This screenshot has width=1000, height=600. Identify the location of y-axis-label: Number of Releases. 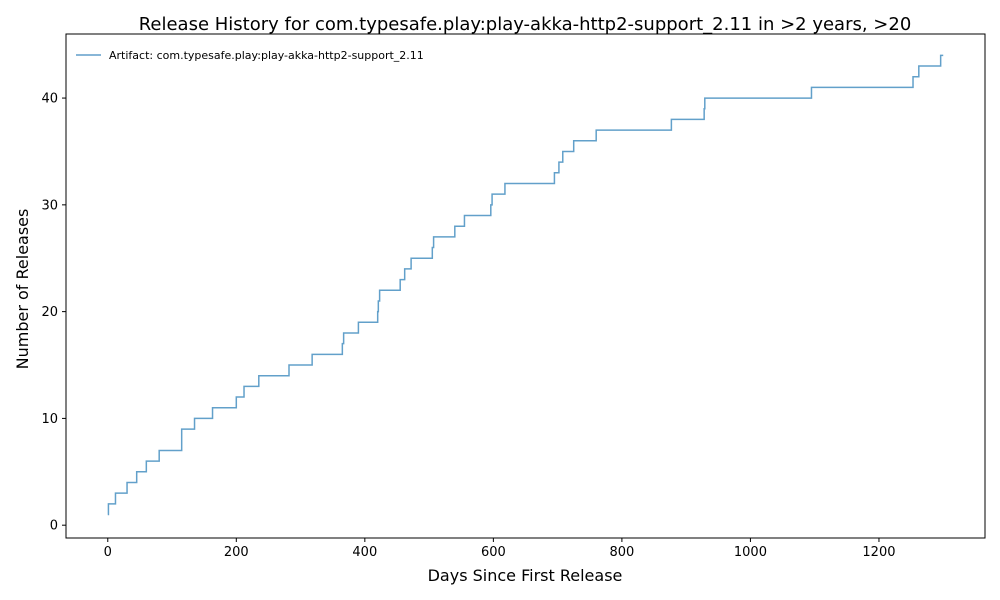
(22, 289).